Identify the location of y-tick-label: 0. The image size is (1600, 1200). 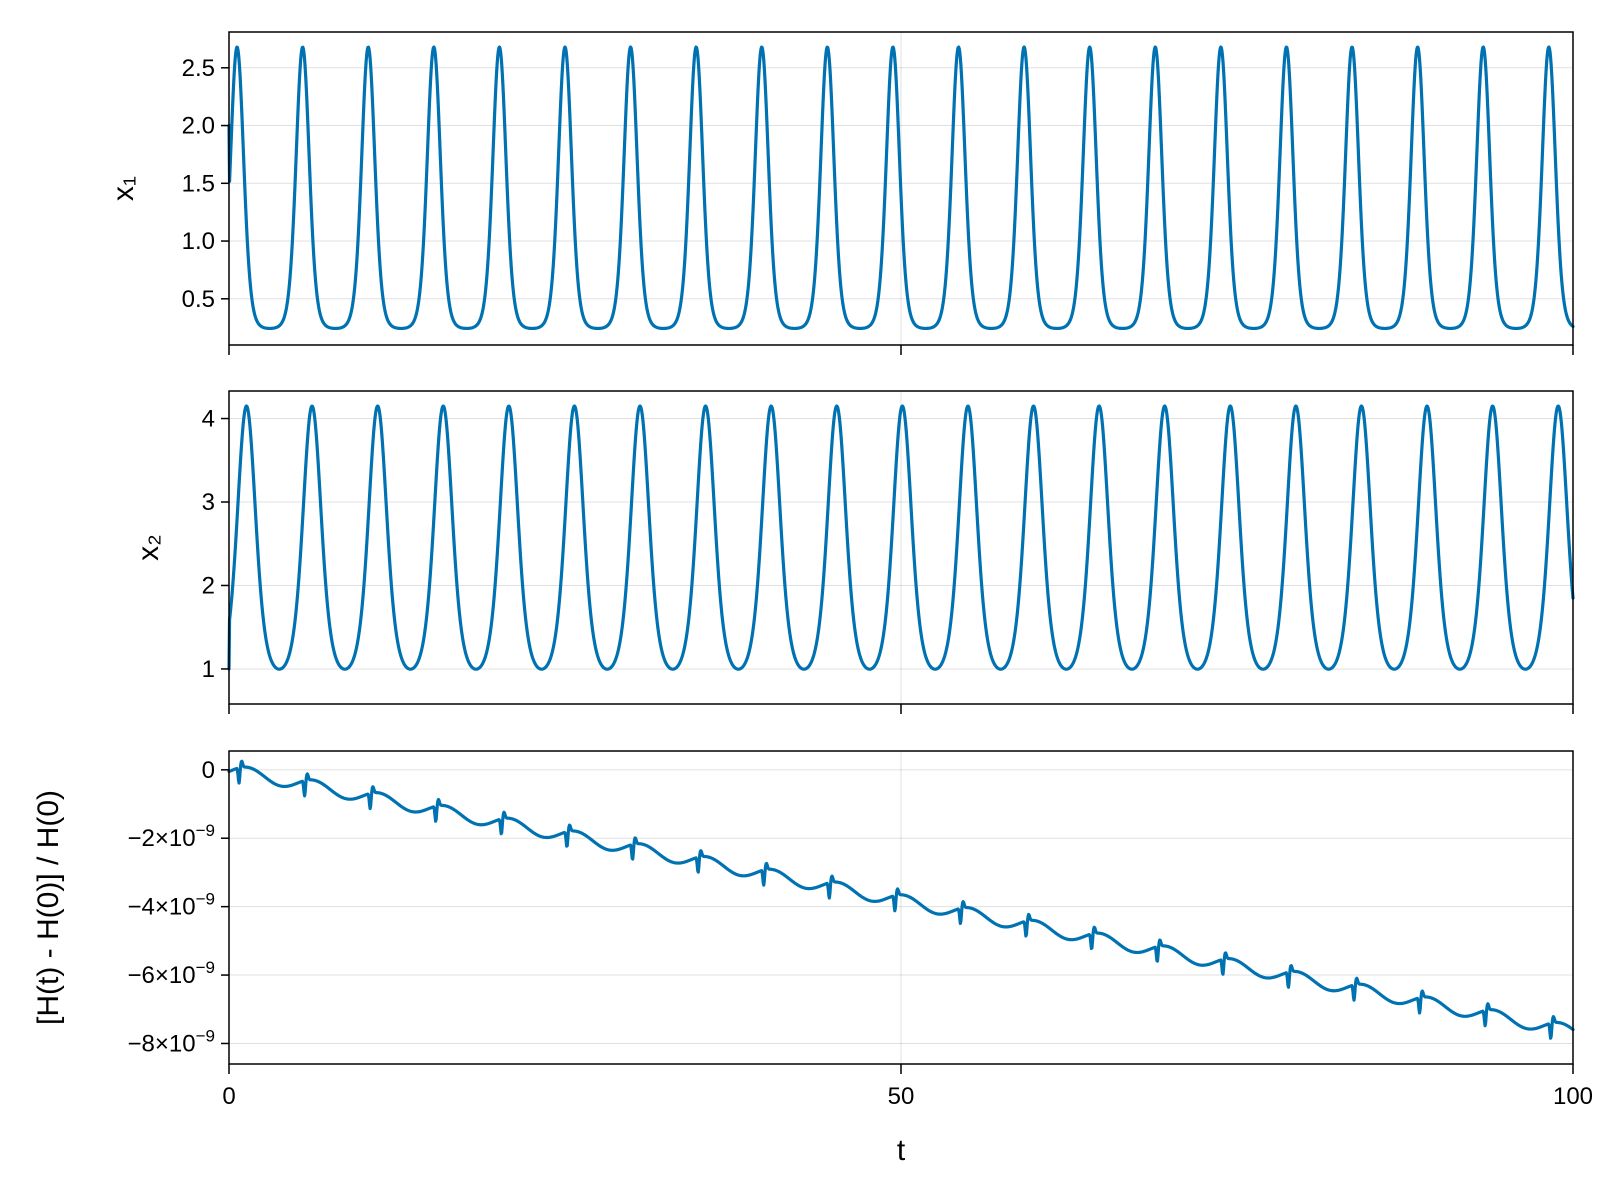
(208, 770).